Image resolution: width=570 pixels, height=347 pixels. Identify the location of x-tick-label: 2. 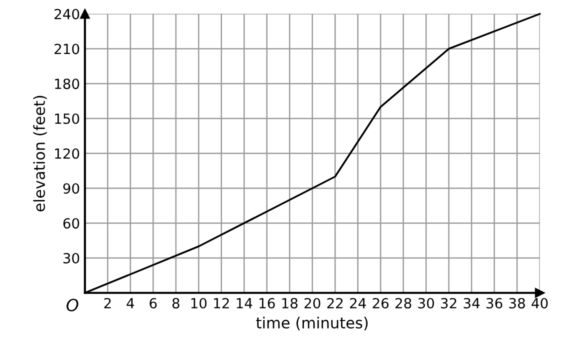
(107, 303).